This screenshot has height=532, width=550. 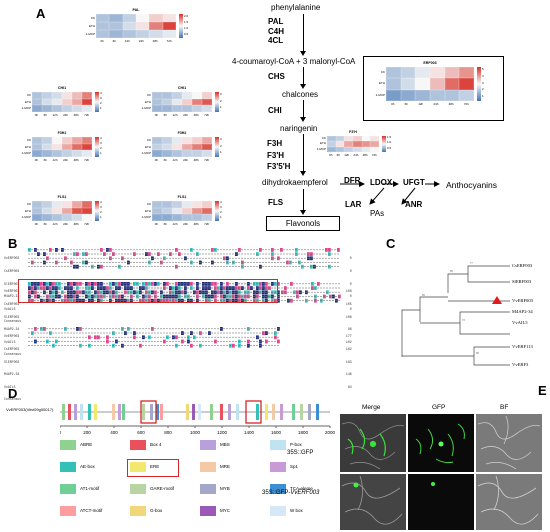 I want to click on colorbar-label: 1, so click(x=101, y=108).